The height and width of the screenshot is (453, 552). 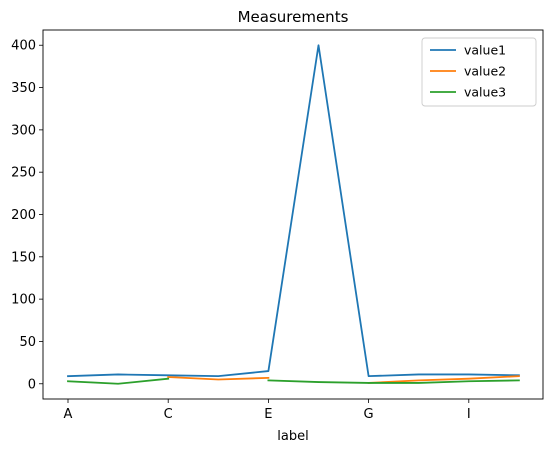 I want to click on chart-title: Measurements, so click(x=293, y=17).